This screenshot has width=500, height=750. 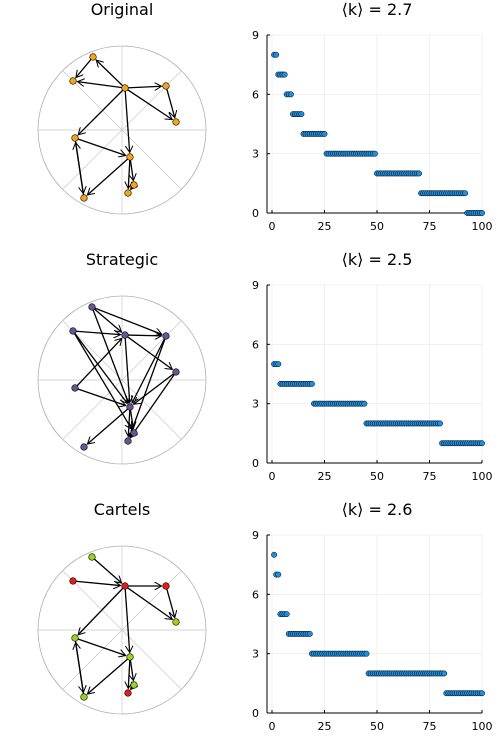 I want to click on x-tick-label: 75, so click(x=430, y=726).